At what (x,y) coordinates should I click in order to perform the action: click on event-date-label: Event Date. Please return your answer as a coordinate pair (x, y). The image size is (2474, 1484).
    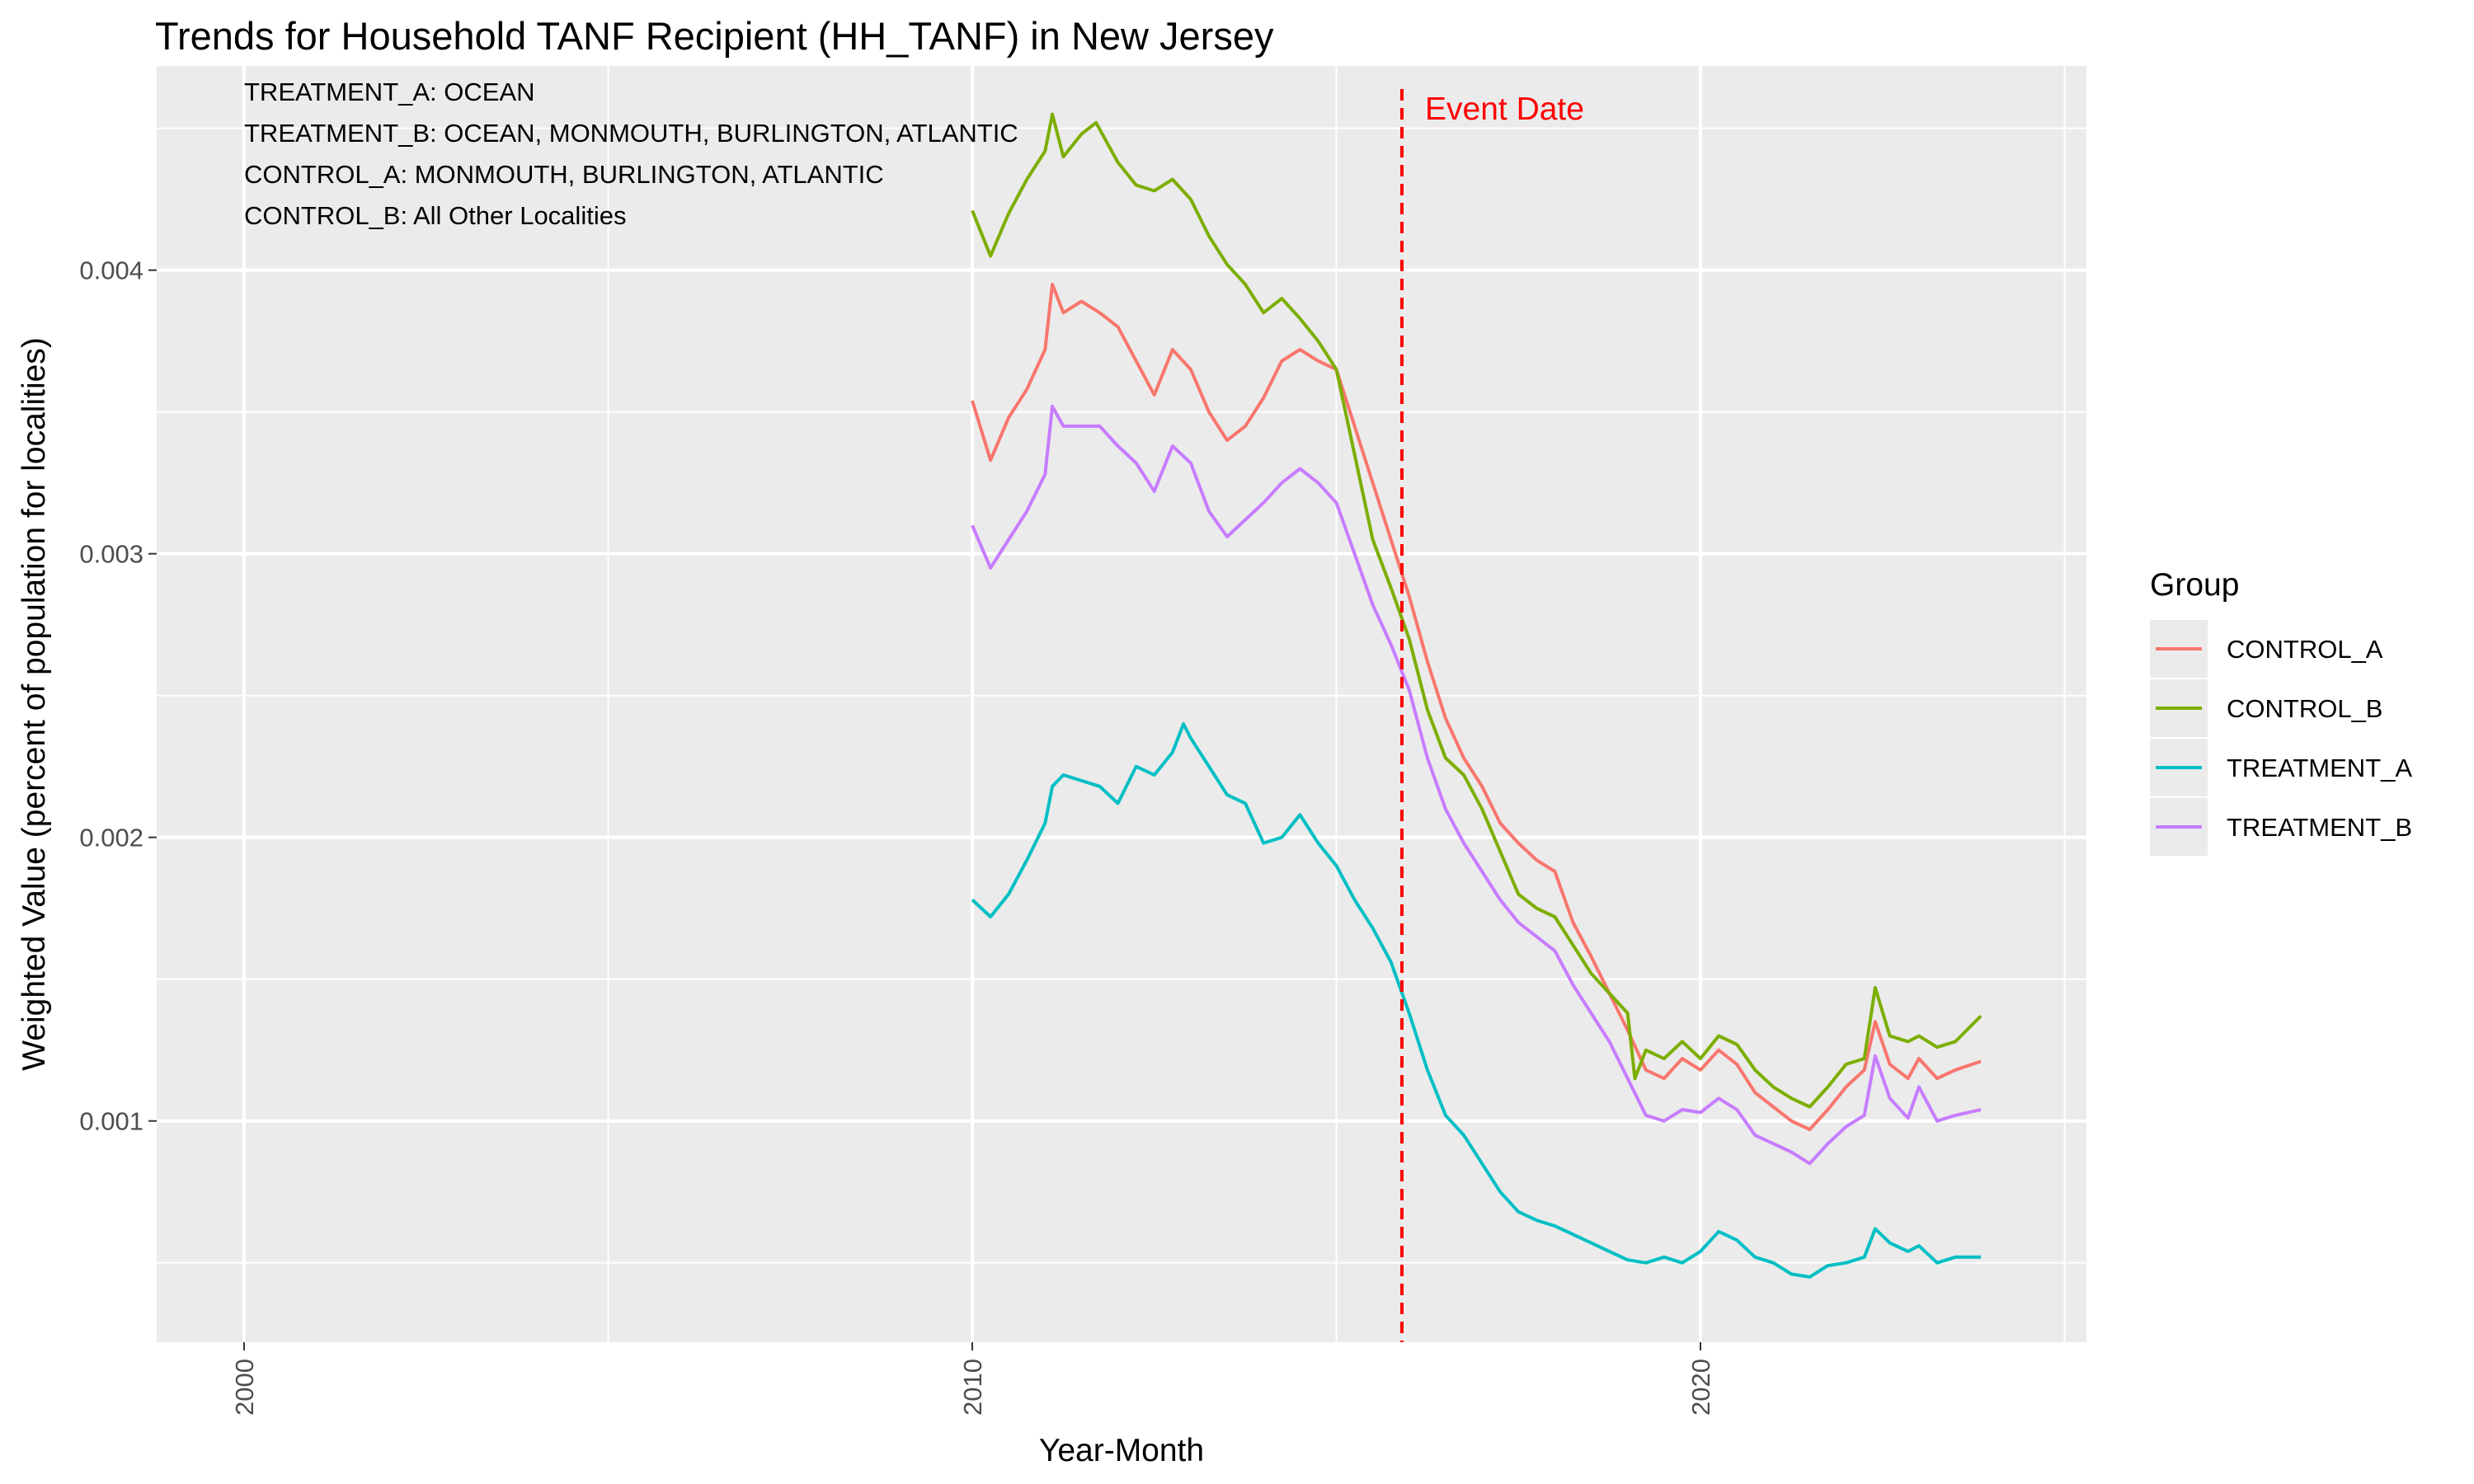
    Looking at the image, I should click on (1504, 109).